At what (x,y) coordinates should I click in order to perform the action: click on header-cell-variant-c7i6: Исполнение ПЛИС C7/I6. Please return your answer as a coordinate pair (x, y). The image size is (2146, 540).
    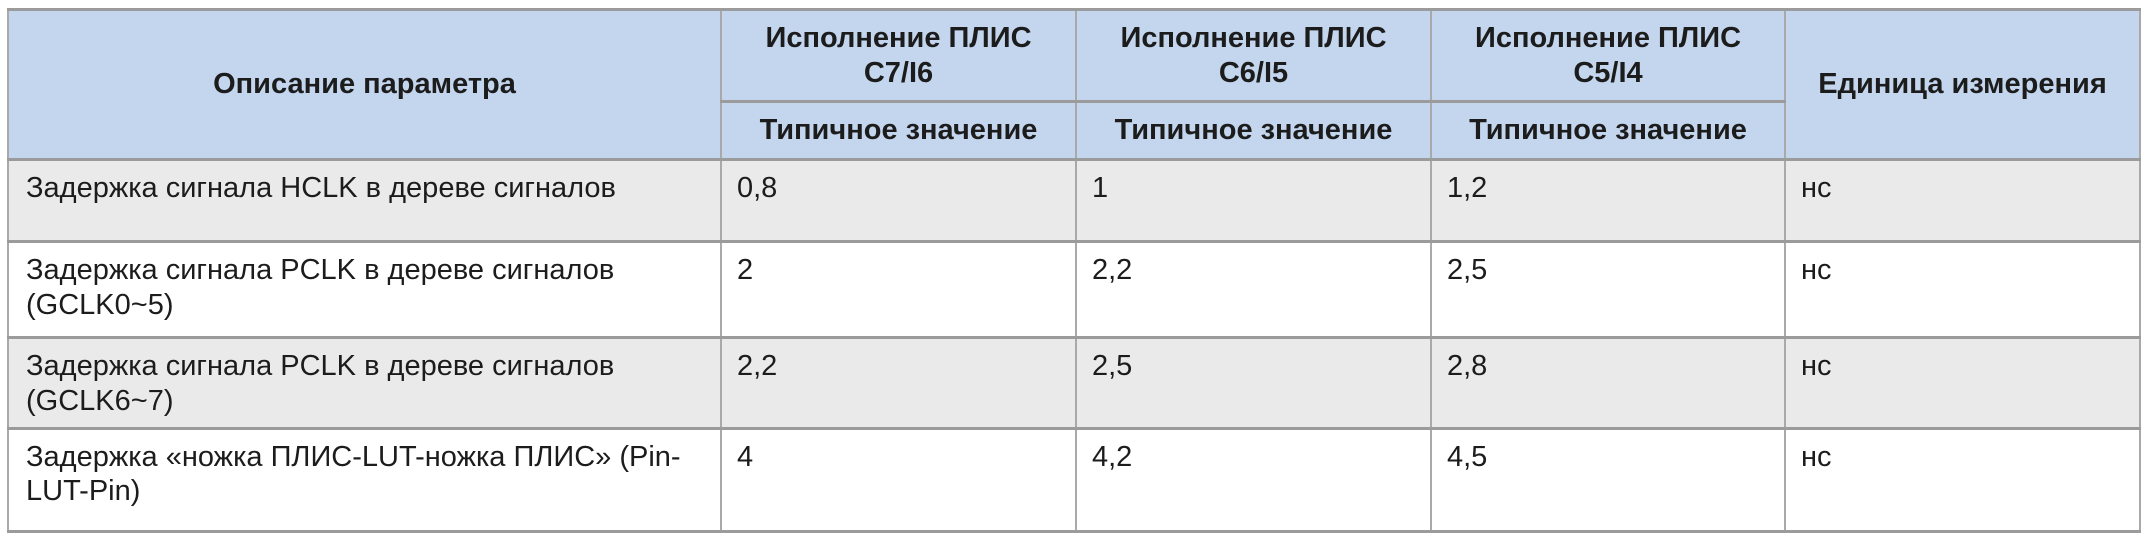
    Looking at the image, I should click on (898, 55).